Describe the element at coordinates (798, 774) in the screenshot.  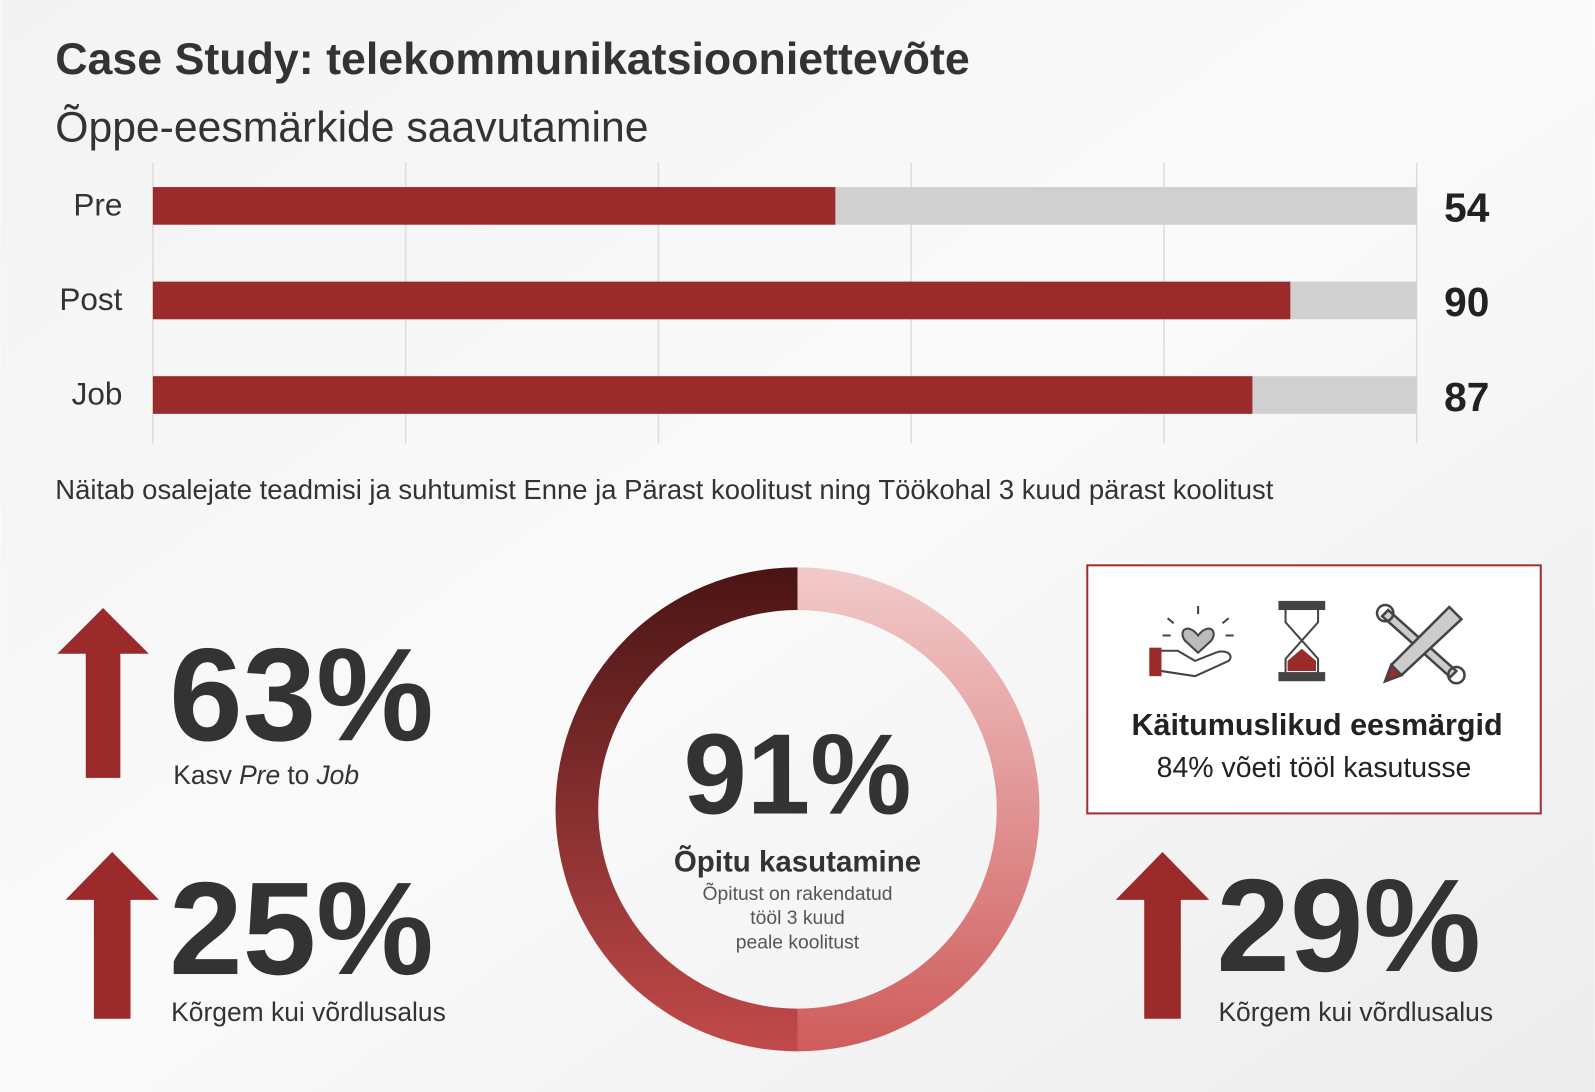
I see `donut-value: 91%` at that location.